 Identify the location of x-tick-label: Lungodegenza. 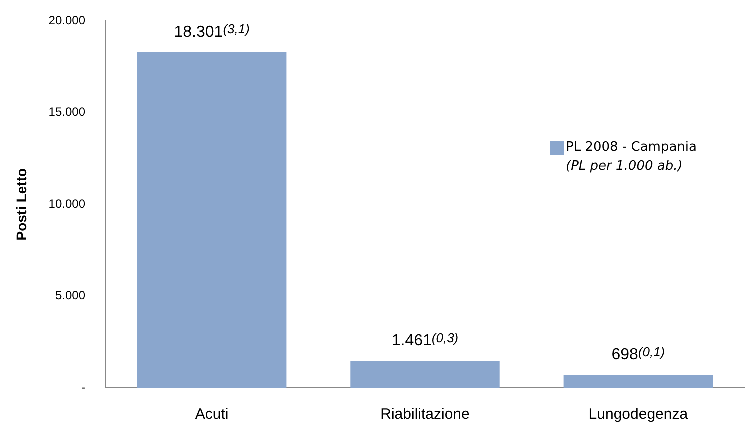
(638, 415).